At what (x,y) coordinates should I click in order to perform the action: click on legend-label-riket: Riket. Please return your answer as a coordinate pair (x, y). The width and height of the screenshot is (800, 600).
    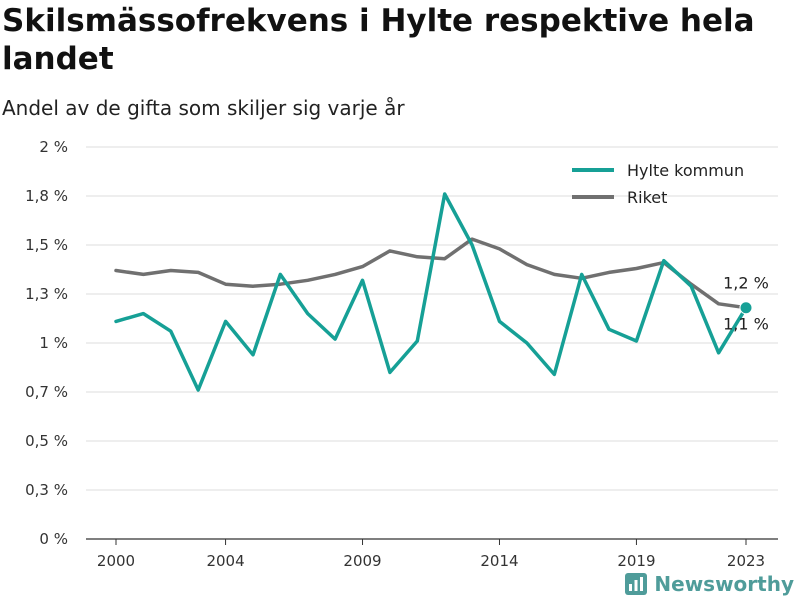
    Looking at the image, I should click on (647, 197).